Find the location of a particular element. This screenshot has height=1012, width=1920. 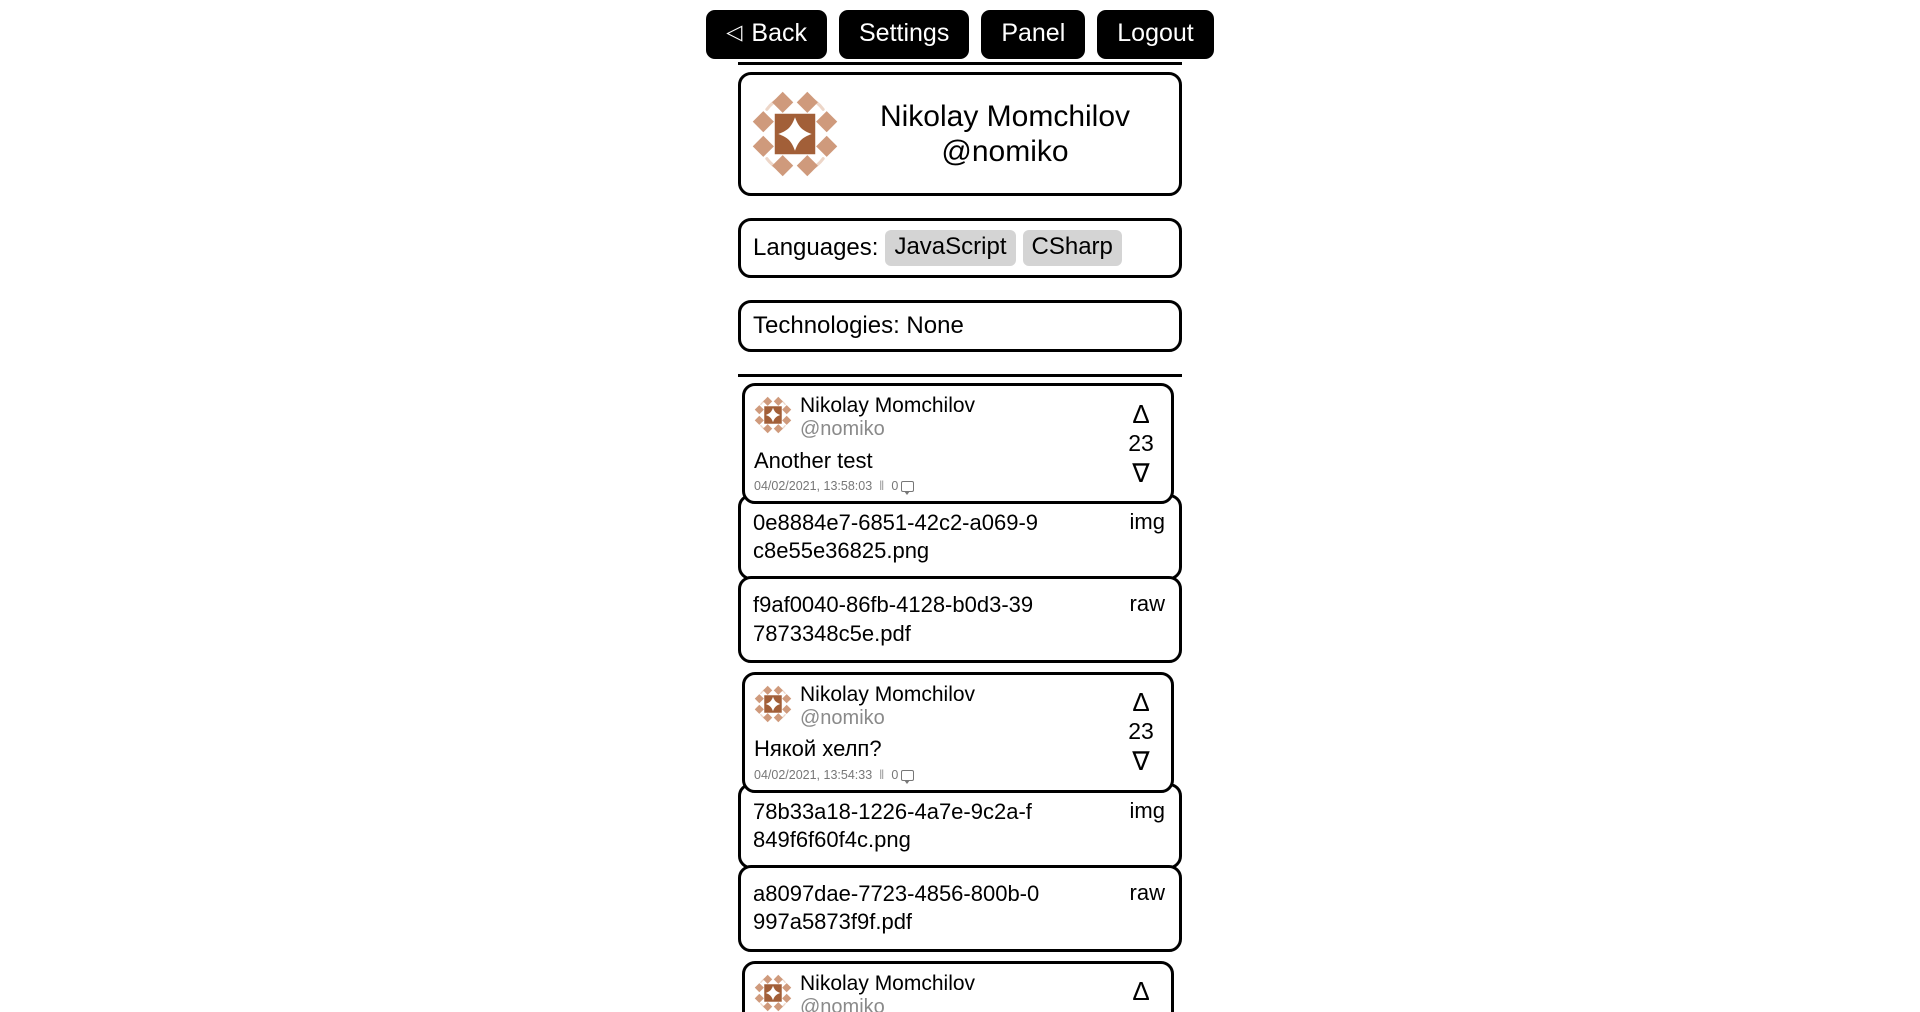

languages-tag-list: JavaScript CSharp is located at coordinates (1003, 248).